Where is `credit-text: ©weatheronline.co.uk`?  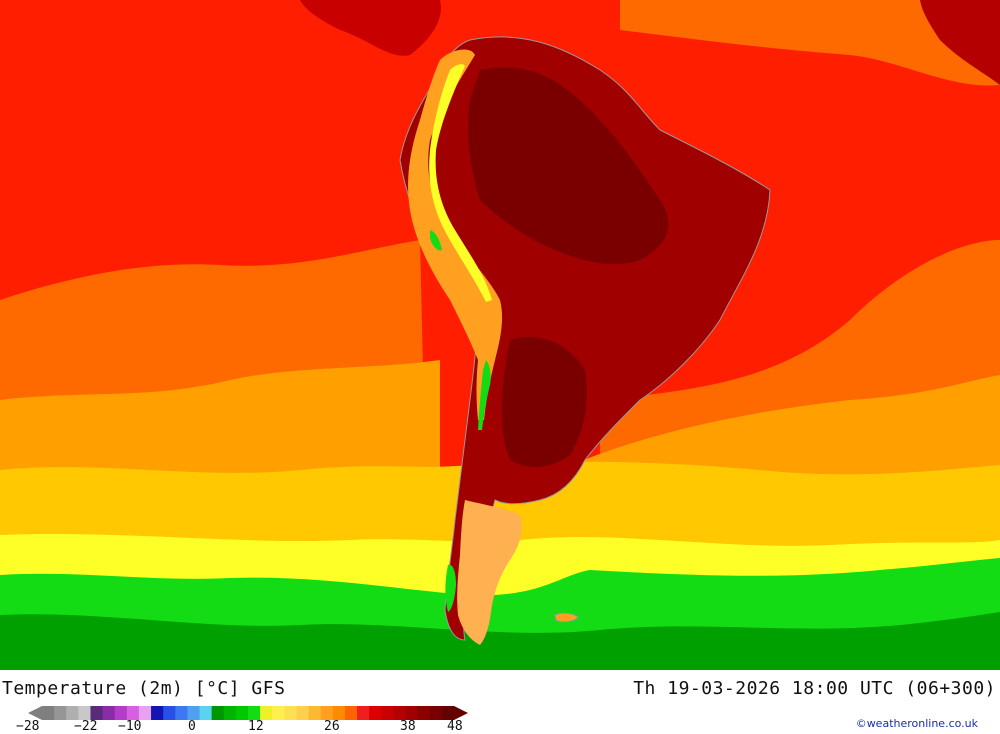 credit-text: ©weatheronline.co.uk is located at coordinates (916, 723).